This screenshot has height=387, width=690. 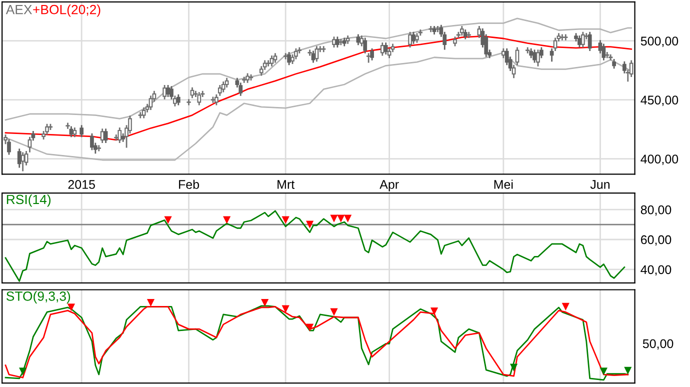 I want to click on x-tick-label: 2015, so click(x=81, y=184).